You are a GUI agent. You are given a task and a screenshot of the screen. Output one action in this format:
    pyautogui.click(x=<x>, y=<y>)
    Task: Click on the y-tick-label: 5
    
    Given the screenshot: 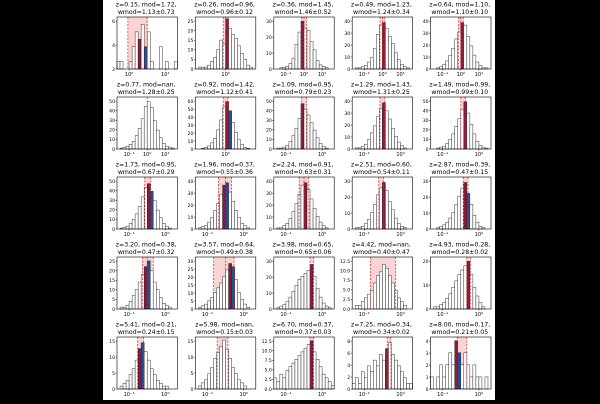 What is the action you would take?
    pyautogui.click(x=113, y=300)
    